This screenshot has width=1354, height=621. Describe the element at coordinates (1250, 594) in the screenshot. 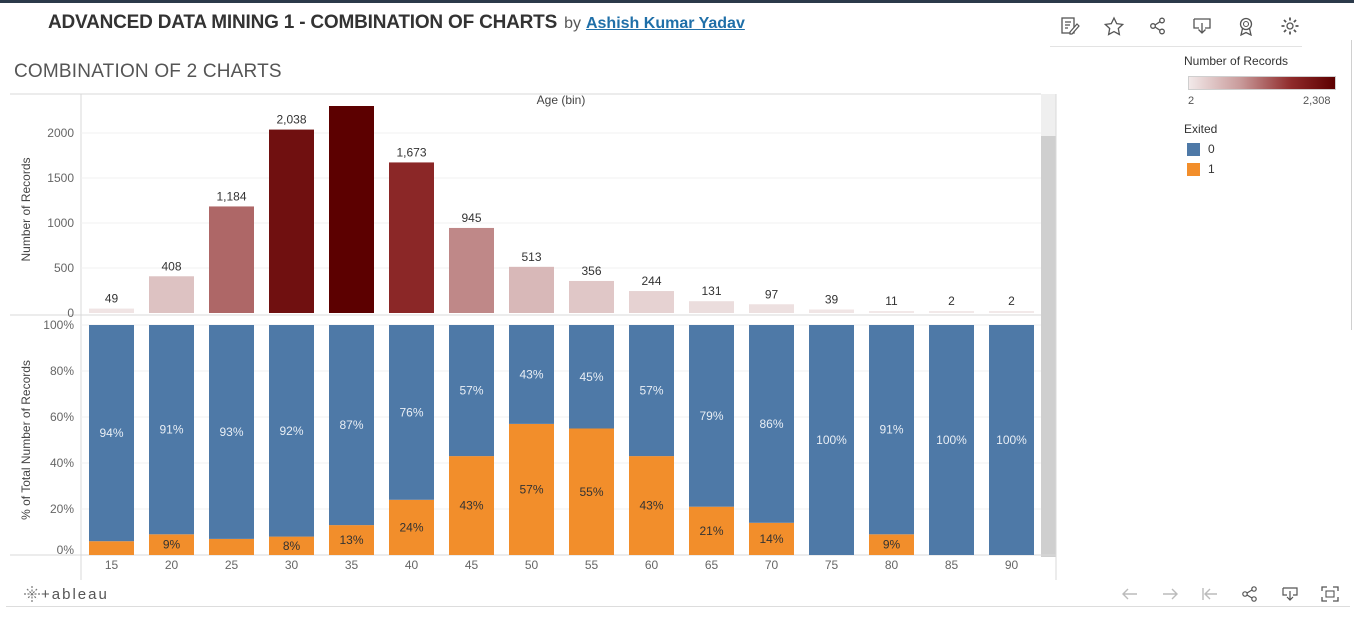

I see `footer-share-icon` at that location.